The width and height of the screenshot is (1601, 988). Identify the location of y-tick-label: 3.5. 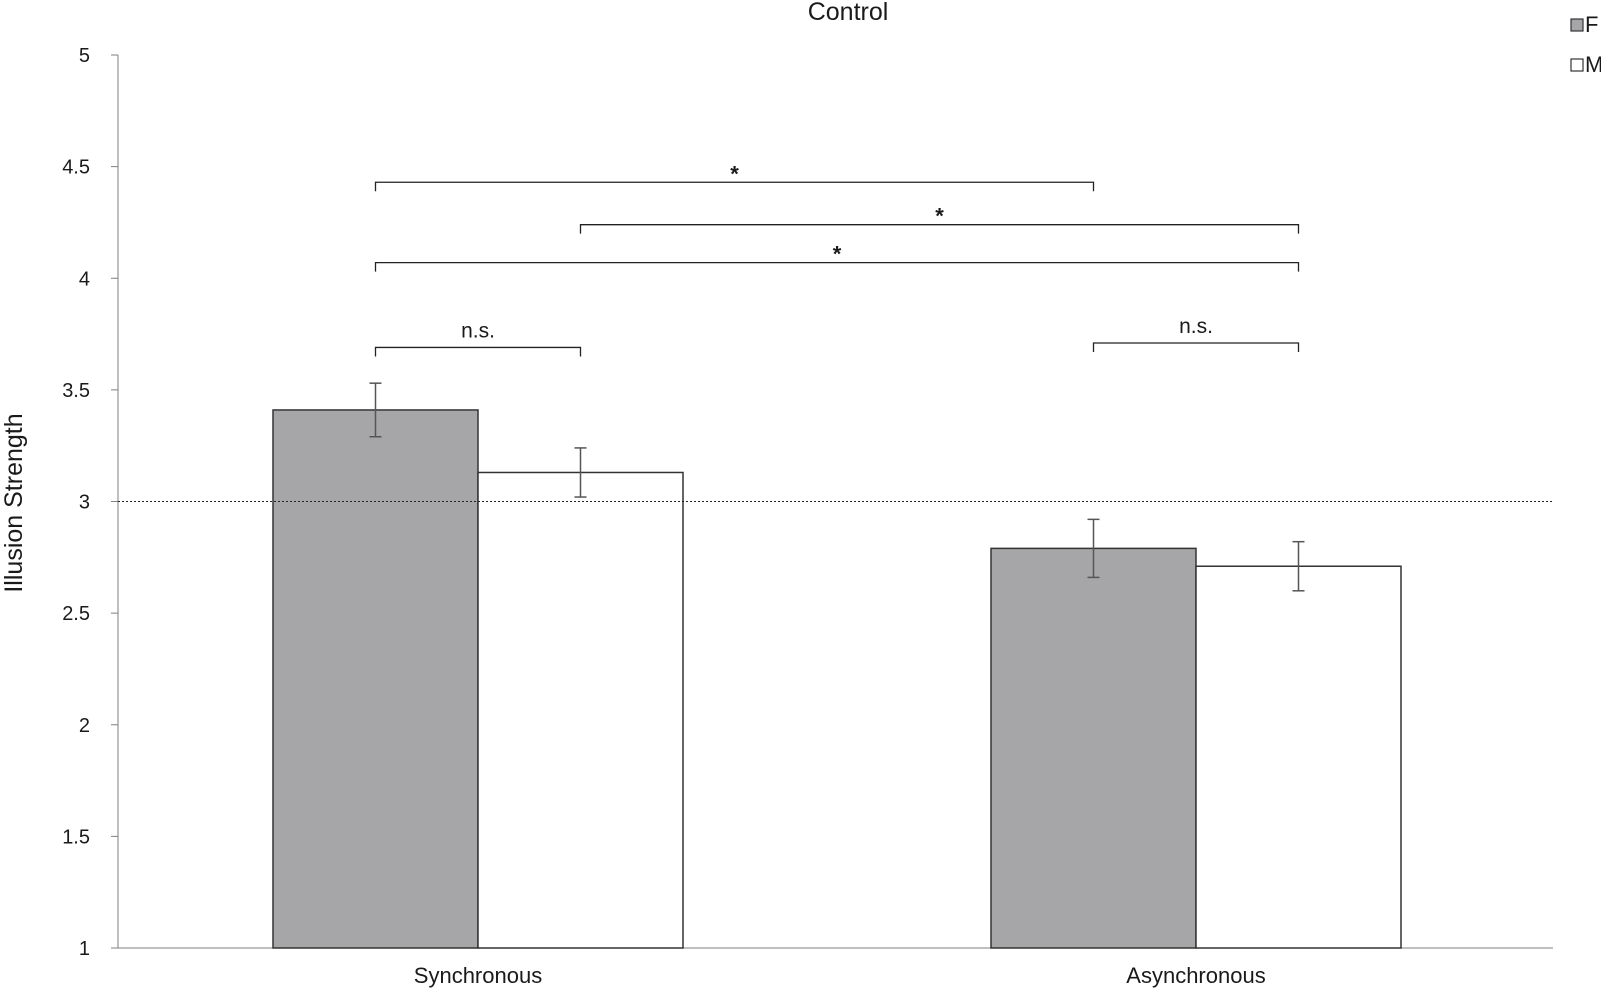
(76, 391).